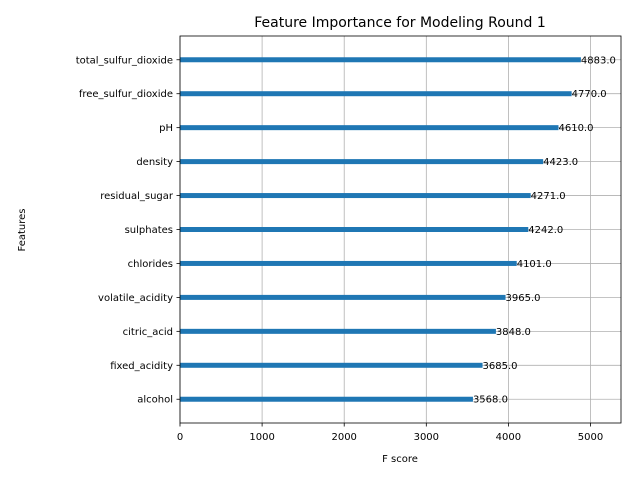 Image resolution: width=640 pixels, height=480 pixels. I want to click on bar-density, so click(362, 162).